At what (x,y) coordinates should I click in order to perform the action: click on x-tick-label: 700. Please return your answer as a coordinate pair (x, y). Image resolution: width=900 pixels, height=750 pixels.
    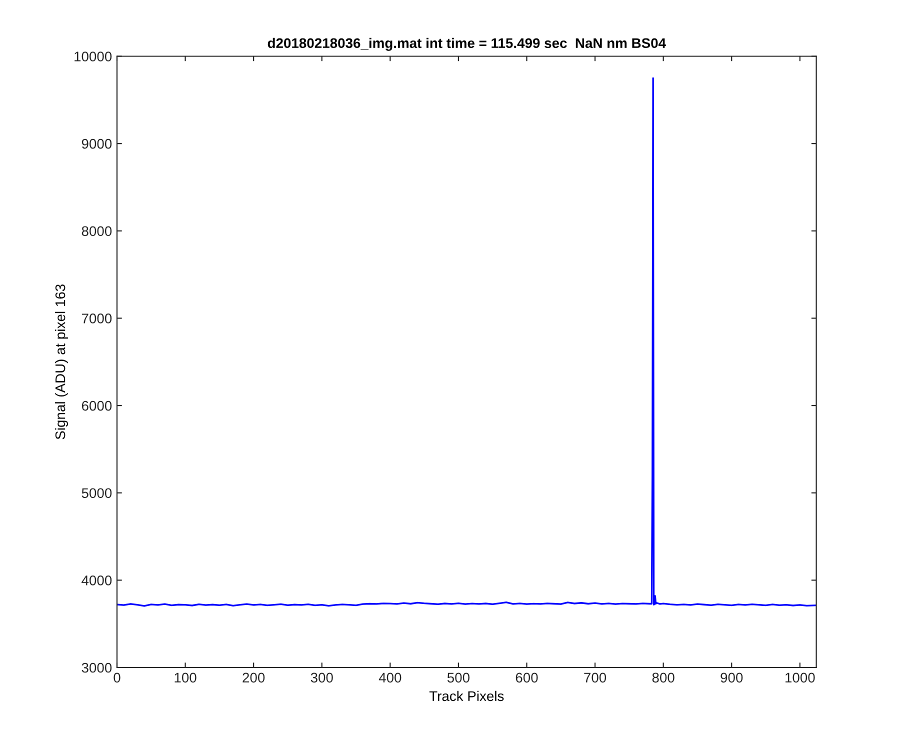
    Looking at the image, I should click on (595, 677).